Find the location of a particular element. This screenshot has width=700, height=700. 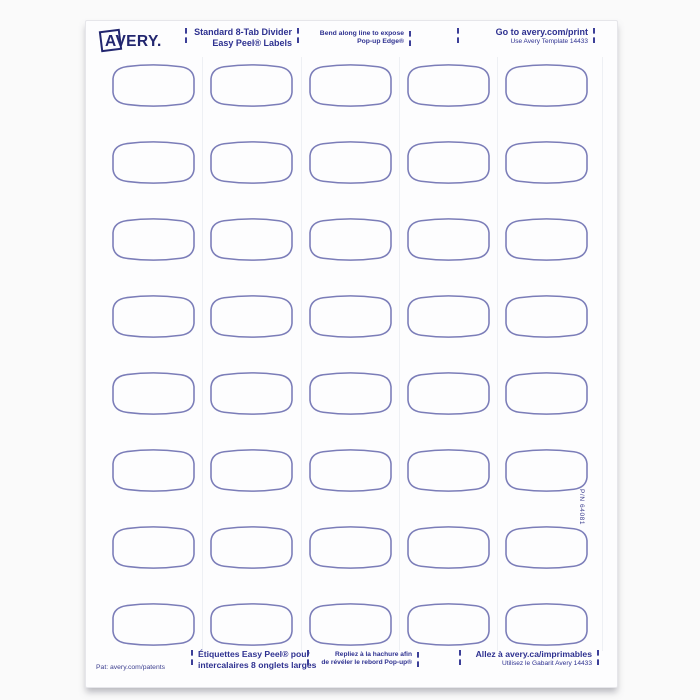

header-block-instruction: Bend along line to expose Pop-up Edge® is located at coordinates (362, 38).